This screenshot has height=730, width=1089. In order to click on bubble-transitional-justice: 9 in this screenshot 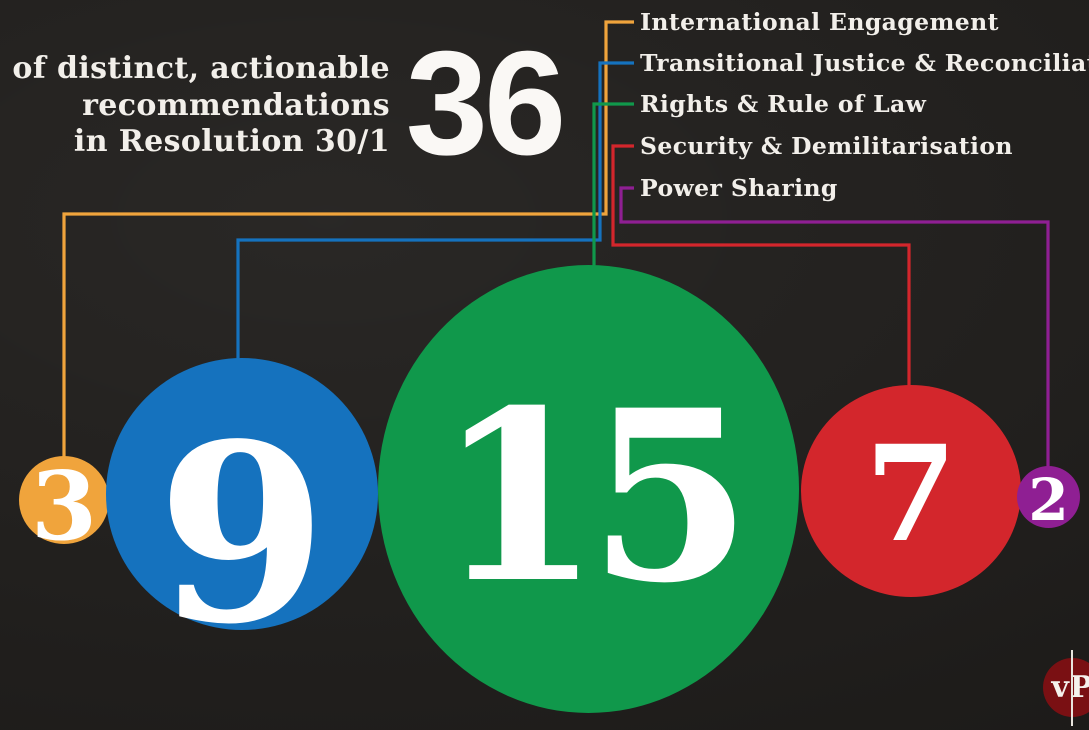, I will do `click(242, 507)`.